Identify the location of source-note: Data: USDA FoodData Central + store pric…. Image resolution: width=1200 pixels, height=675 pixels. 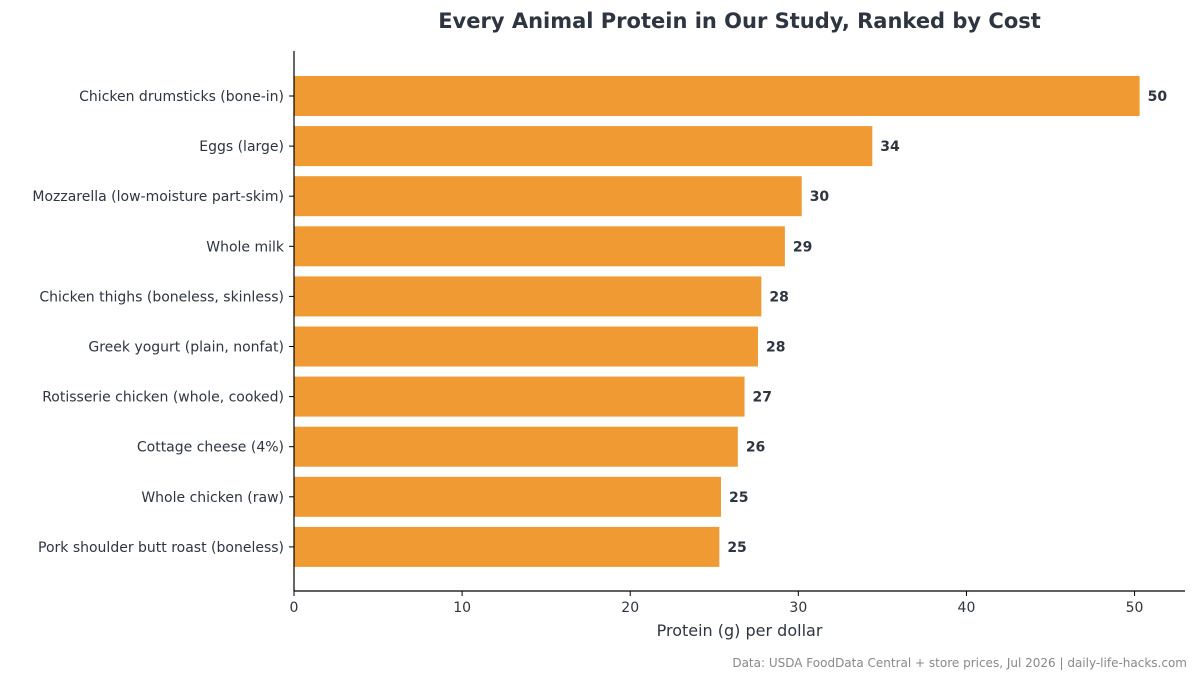
(959, 663).